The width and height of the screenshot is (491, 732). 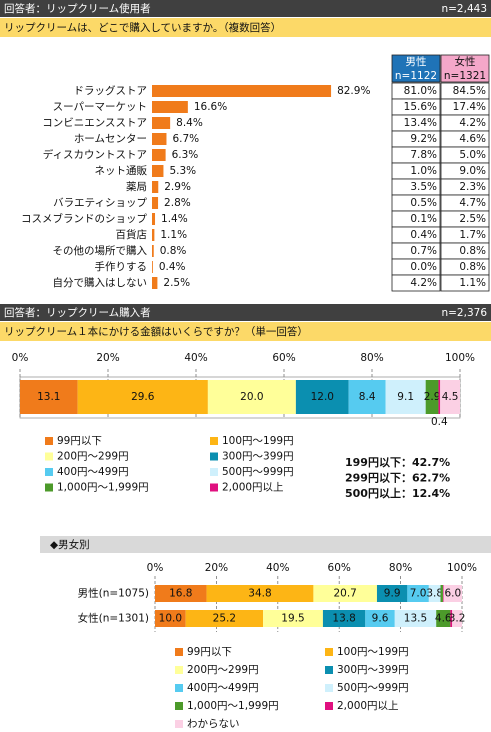 What do you see at coordinates (465, 61) in the screenshot?
I see `table-header-label: 女性` at bounding box center [465, 61].